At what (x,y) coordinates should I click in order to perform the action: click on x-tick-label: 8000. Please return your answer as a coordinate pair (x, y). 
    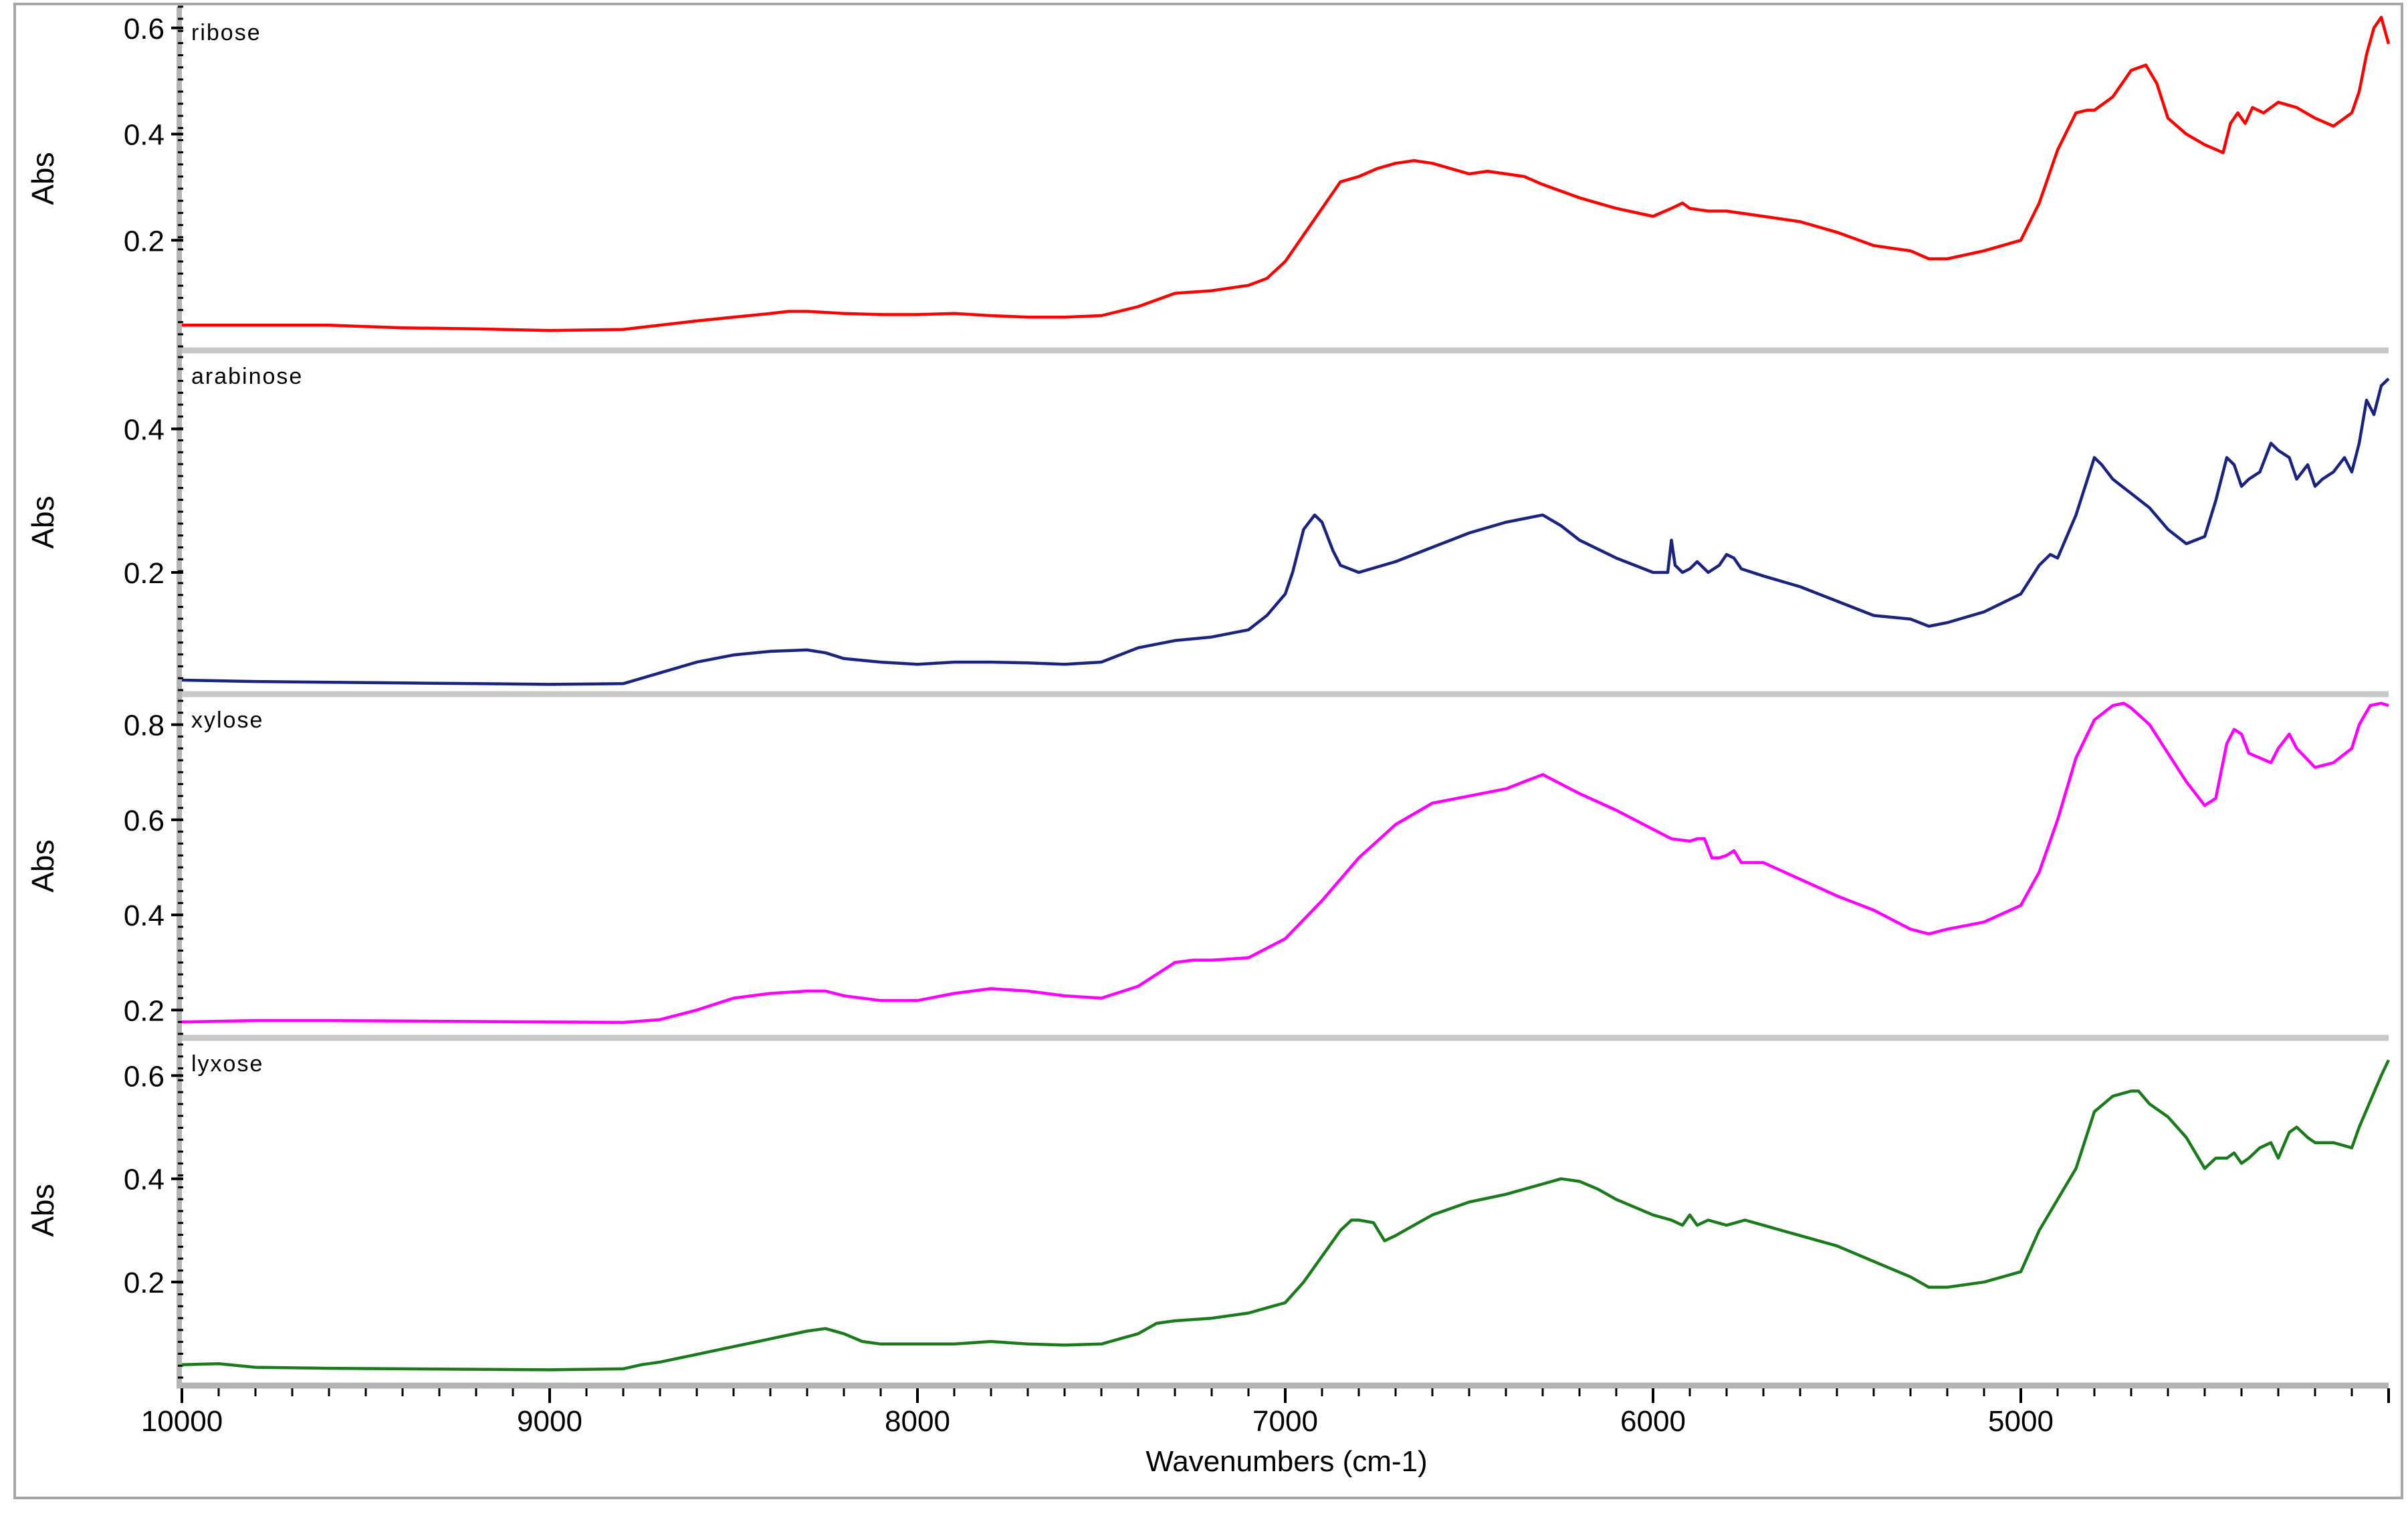
    Looking at the image, I should click on (917, 1421).